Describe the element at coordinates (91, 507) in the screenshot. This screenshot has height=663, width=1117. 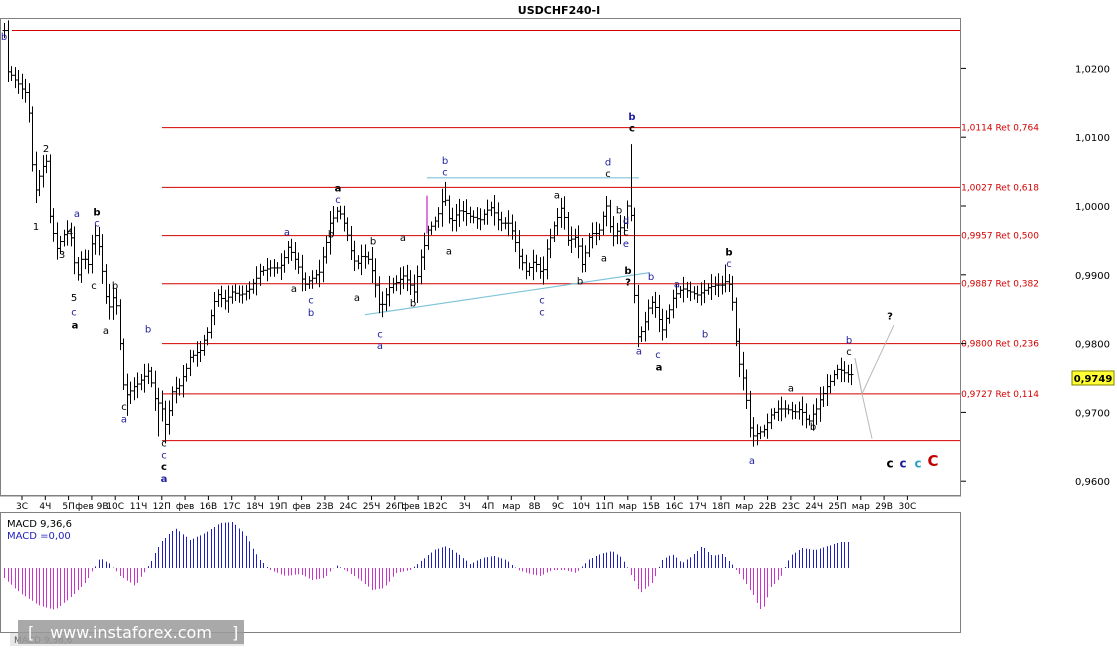
I see `time-tick-label: фев 9В` at that location.